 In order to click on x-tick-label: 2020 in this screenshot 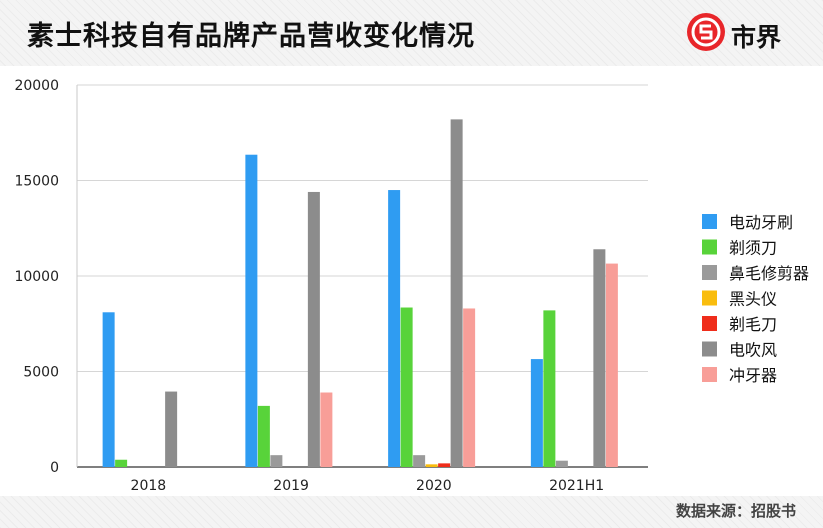, I will do `click(434, 486)`.